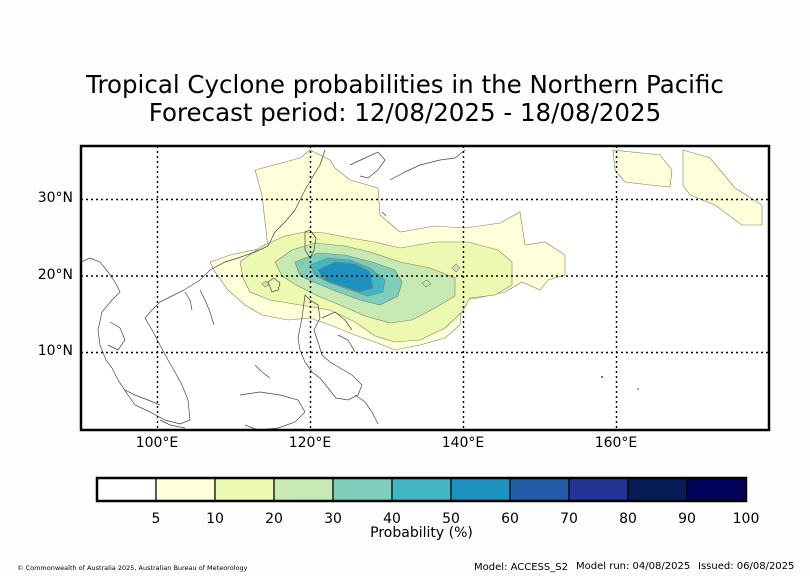 The height and width of the screenshot is (576, 810). What do you see at coordinates (157, 443) in the screenshot?
I see `lon-label-100e: 100°E` at bounding box center [157, 443].